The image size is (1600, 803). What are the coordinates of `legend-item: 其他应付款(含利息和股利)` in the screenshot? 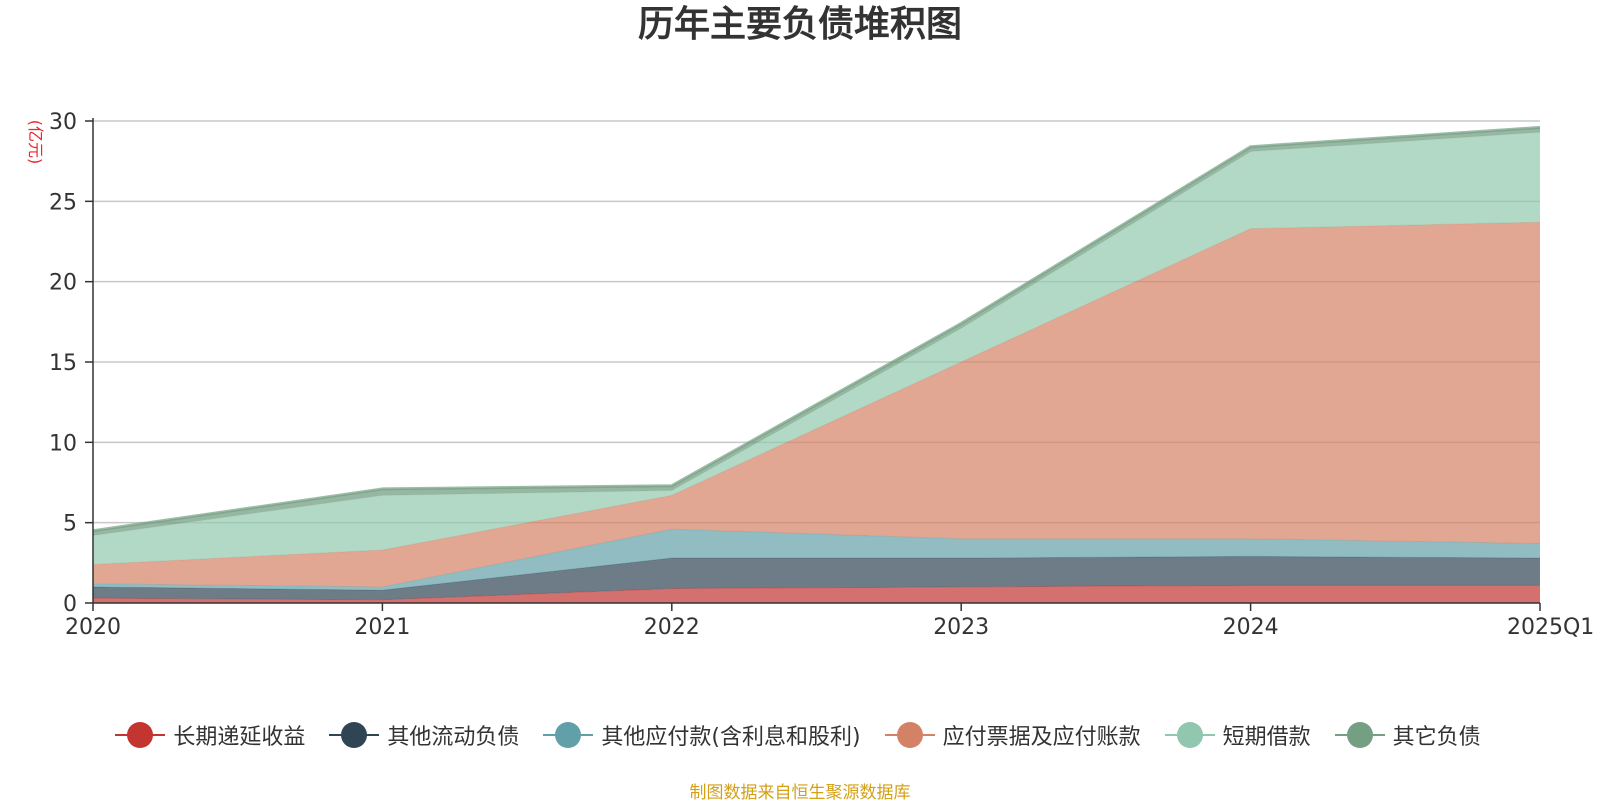 It's located at (702, 735).